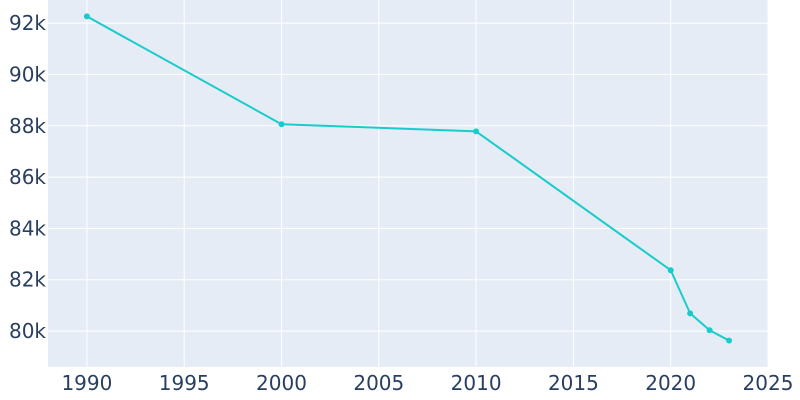 The height and width of the screenshot is (400, 800). Describe the element at coordinates (670, 270) in the screenshot. I see `data-point-2020` at that location.